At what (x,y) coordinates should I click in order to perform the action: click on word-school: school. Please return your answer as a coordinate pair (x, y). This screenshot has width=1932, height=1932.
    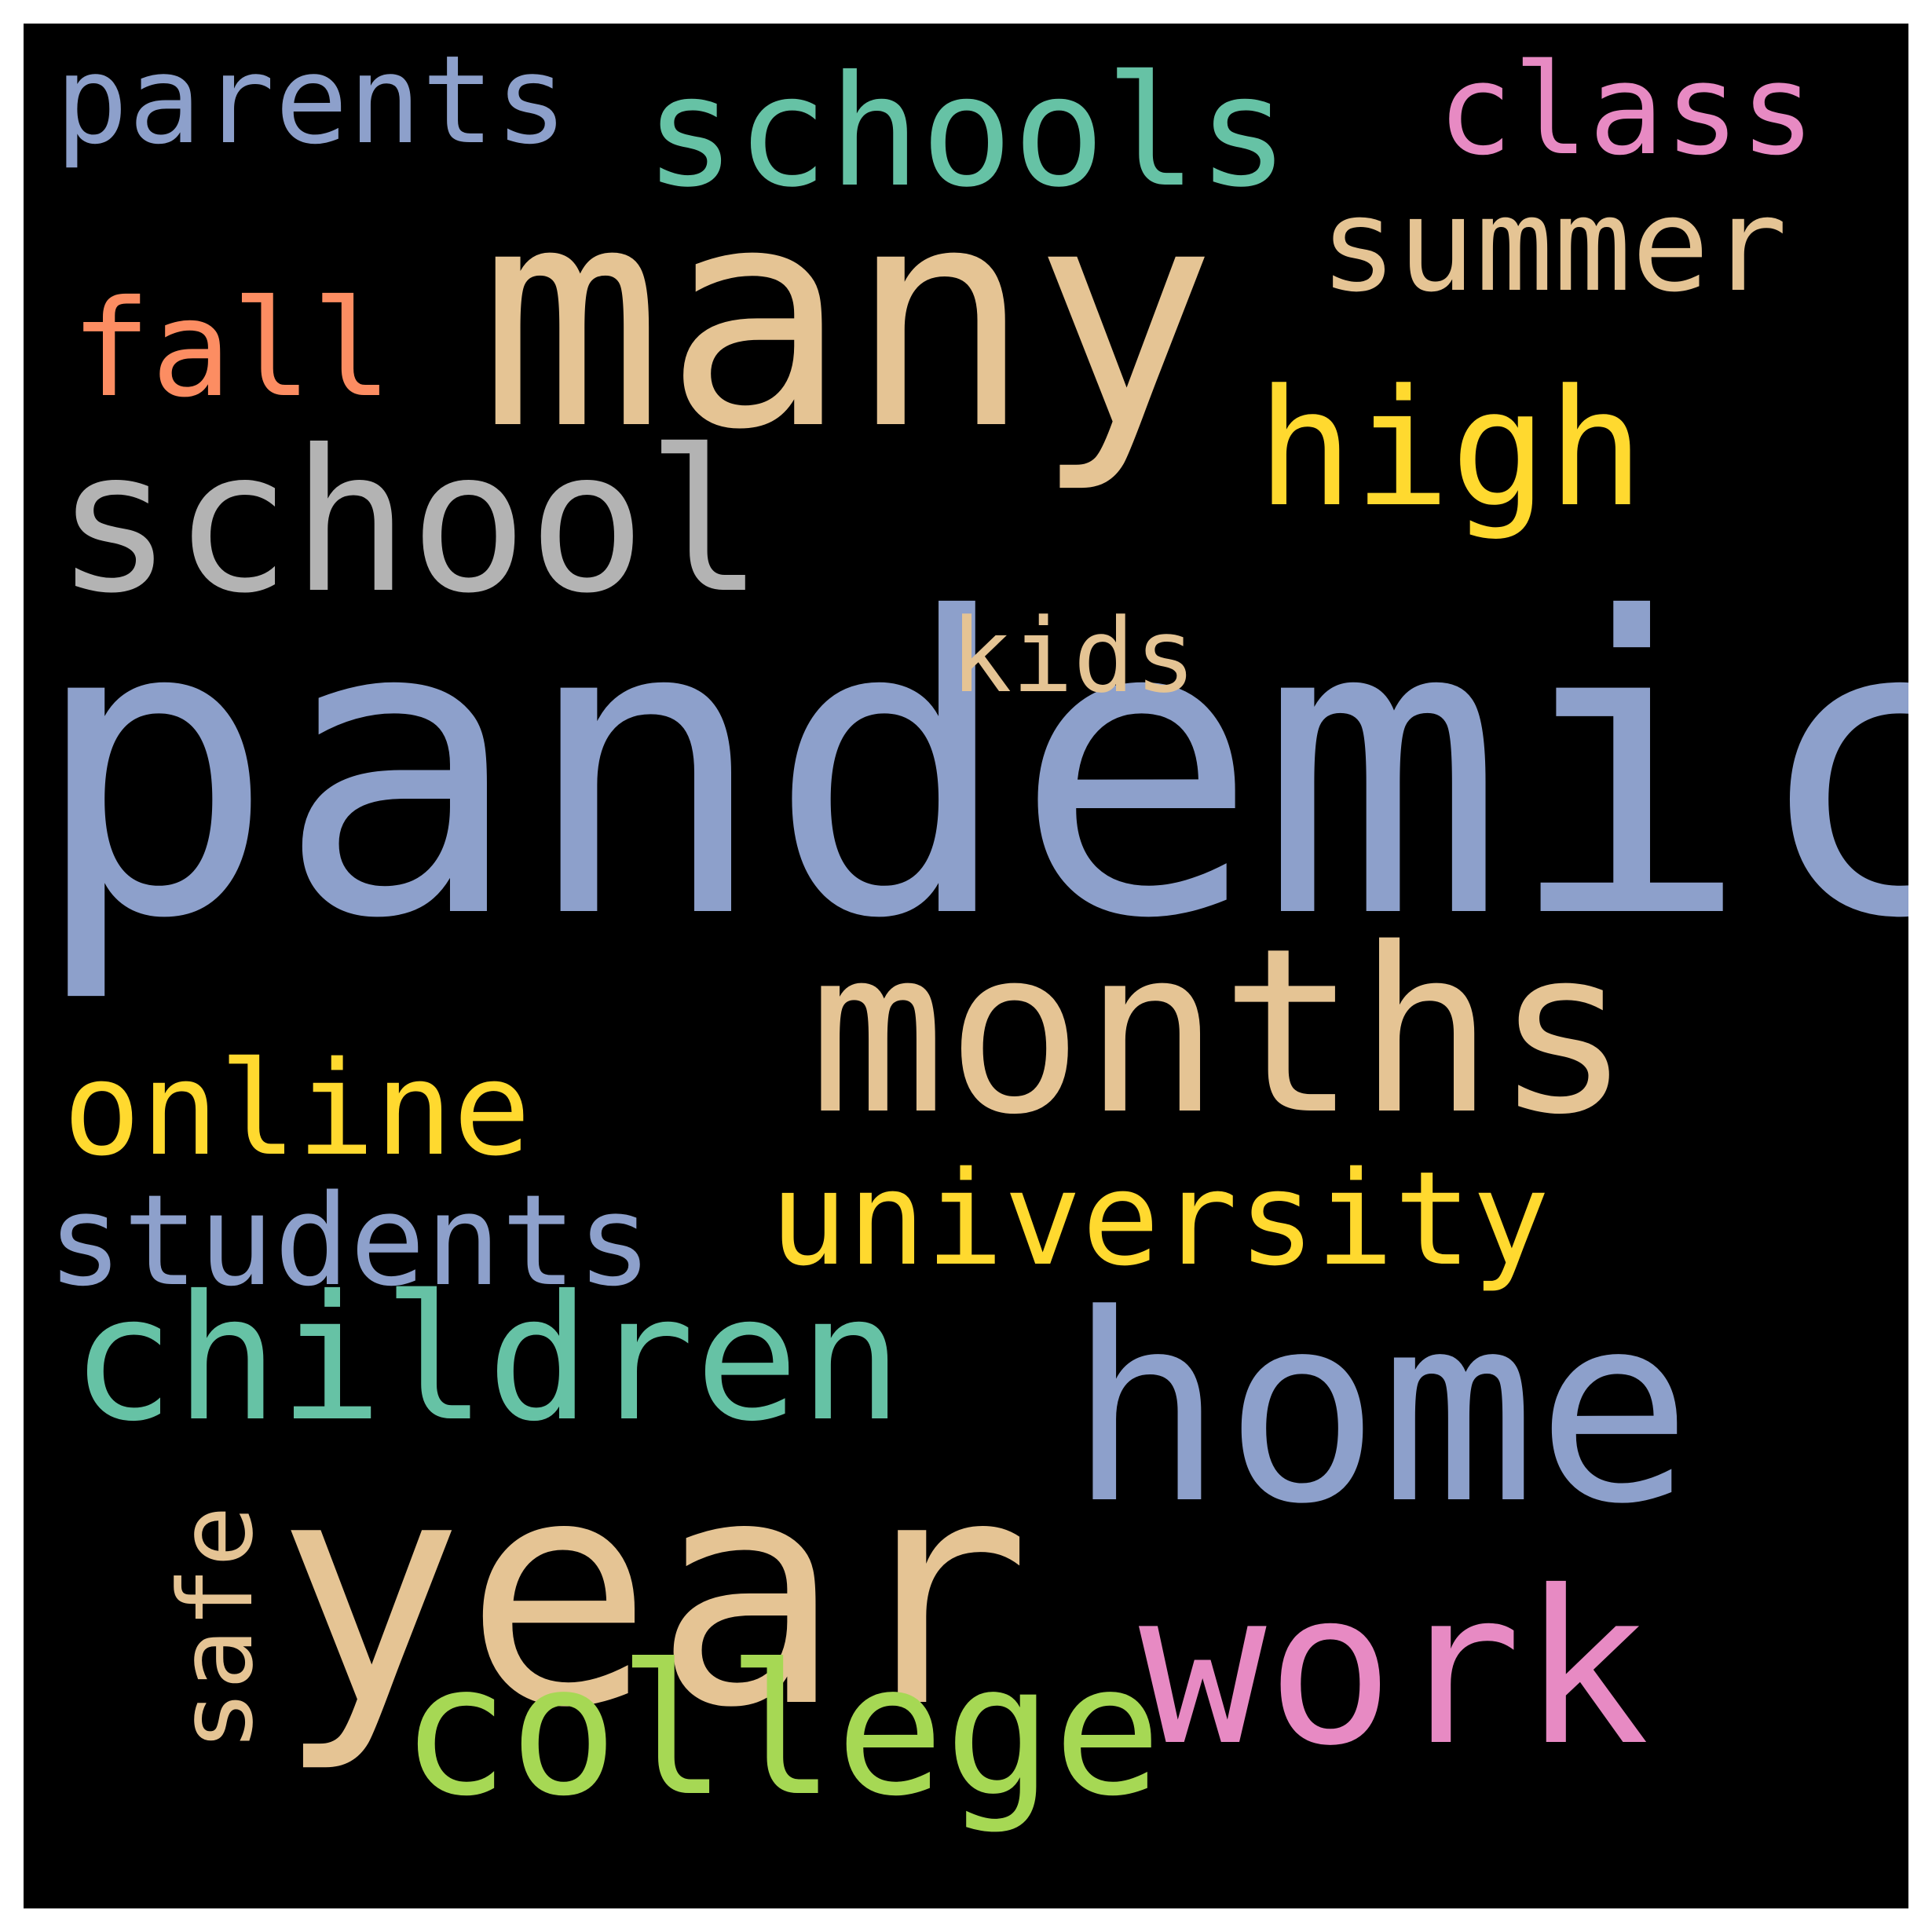
    Looking at the image, I should click on (410, 522).